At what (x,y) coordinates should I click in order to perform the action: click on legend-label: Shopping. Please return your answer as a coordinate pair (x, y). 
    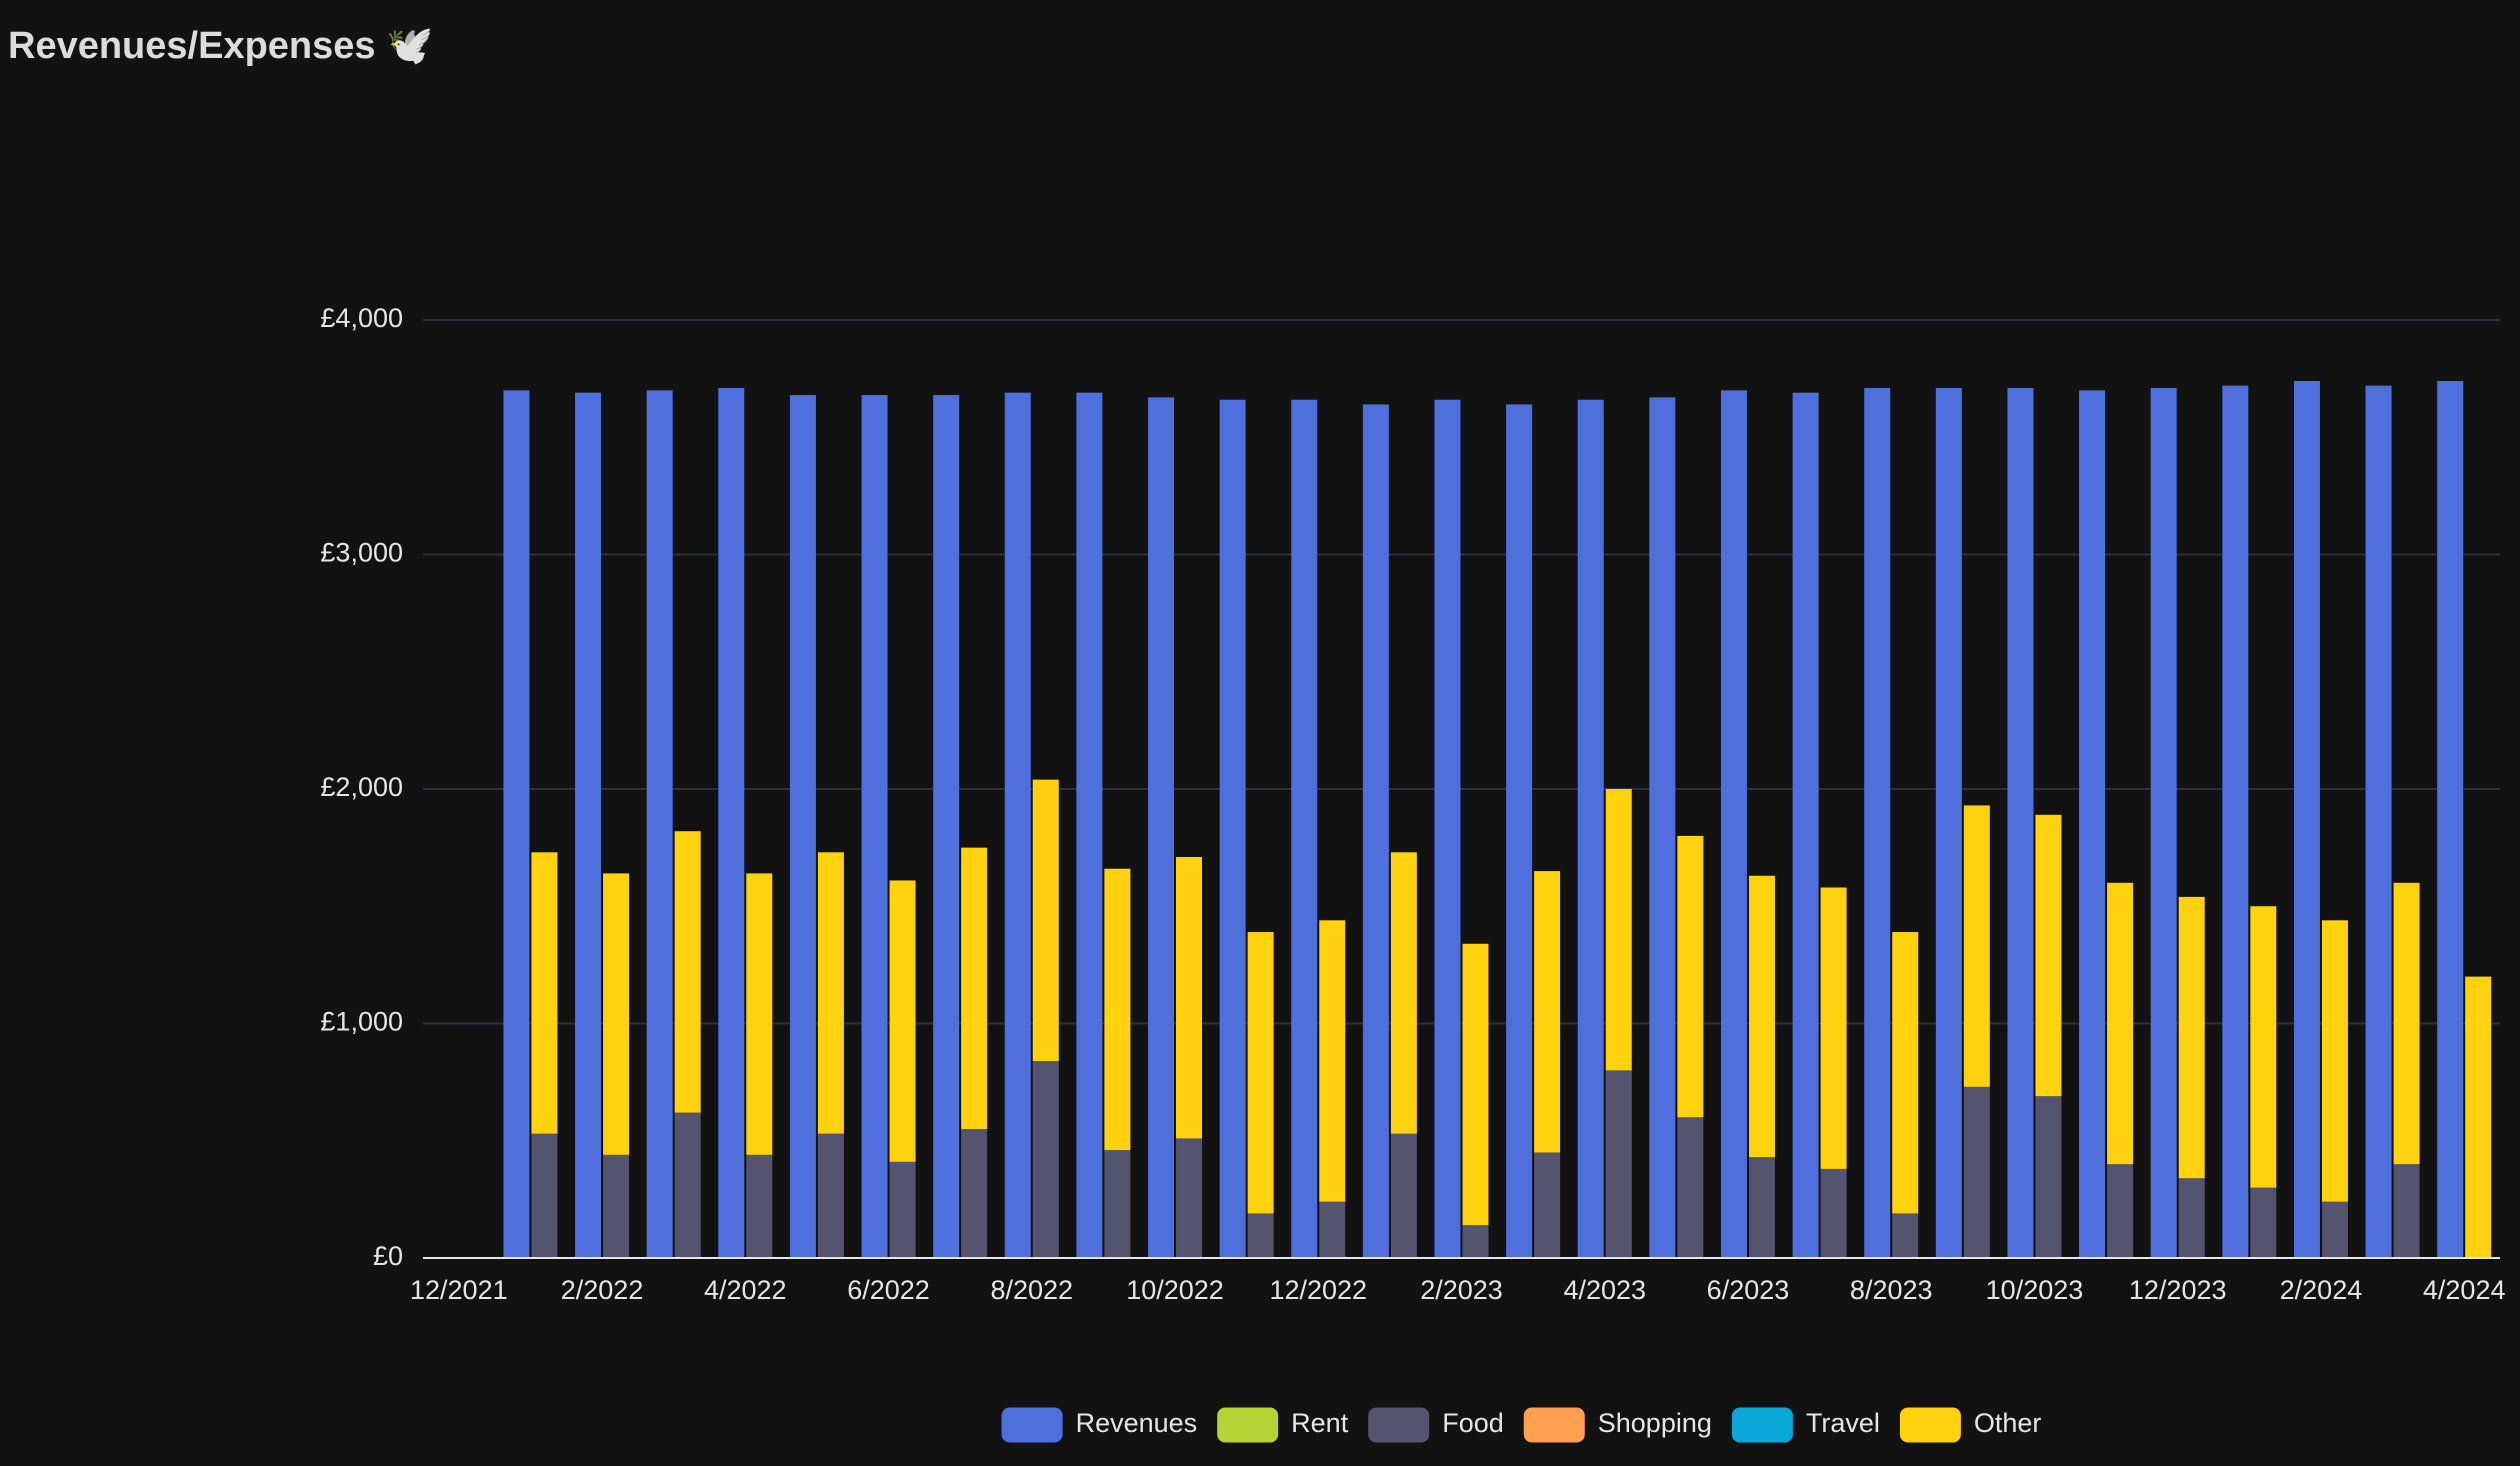
    Looking at the image, I should click on (1655, 1423).